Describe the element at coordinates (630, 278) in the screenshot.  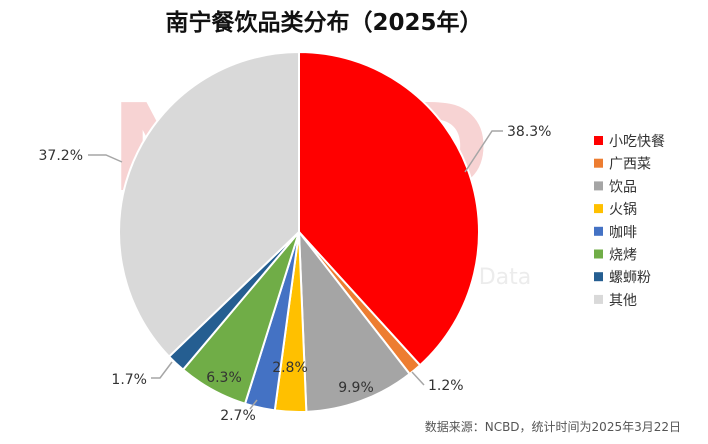
I see `legend-label-7: 螺蛳粉` at that location.